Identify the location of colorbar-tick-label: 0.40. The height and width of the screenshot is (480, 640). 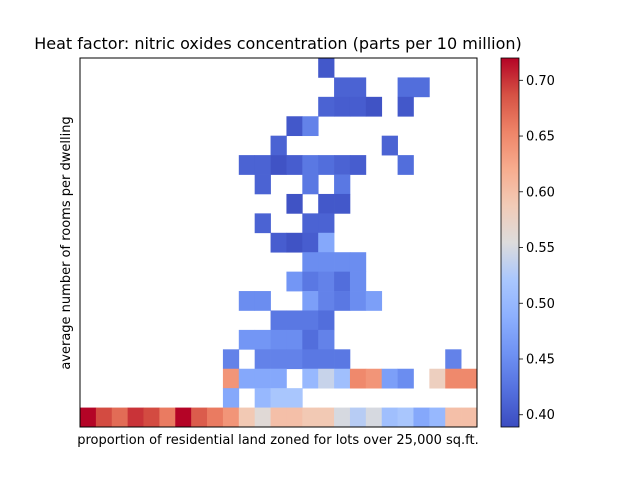
(540, 415).